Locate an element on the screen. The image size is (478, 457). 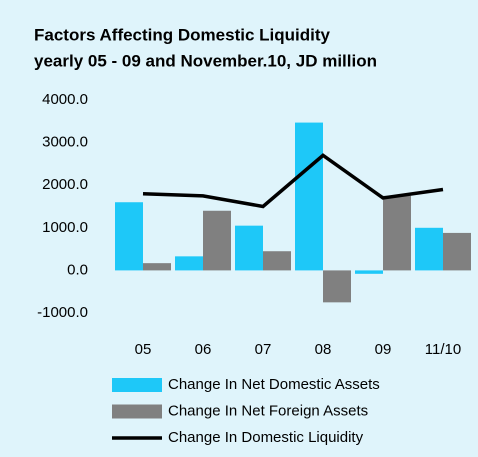
x-tick-label: 07 is located at coordinates (263, 349).